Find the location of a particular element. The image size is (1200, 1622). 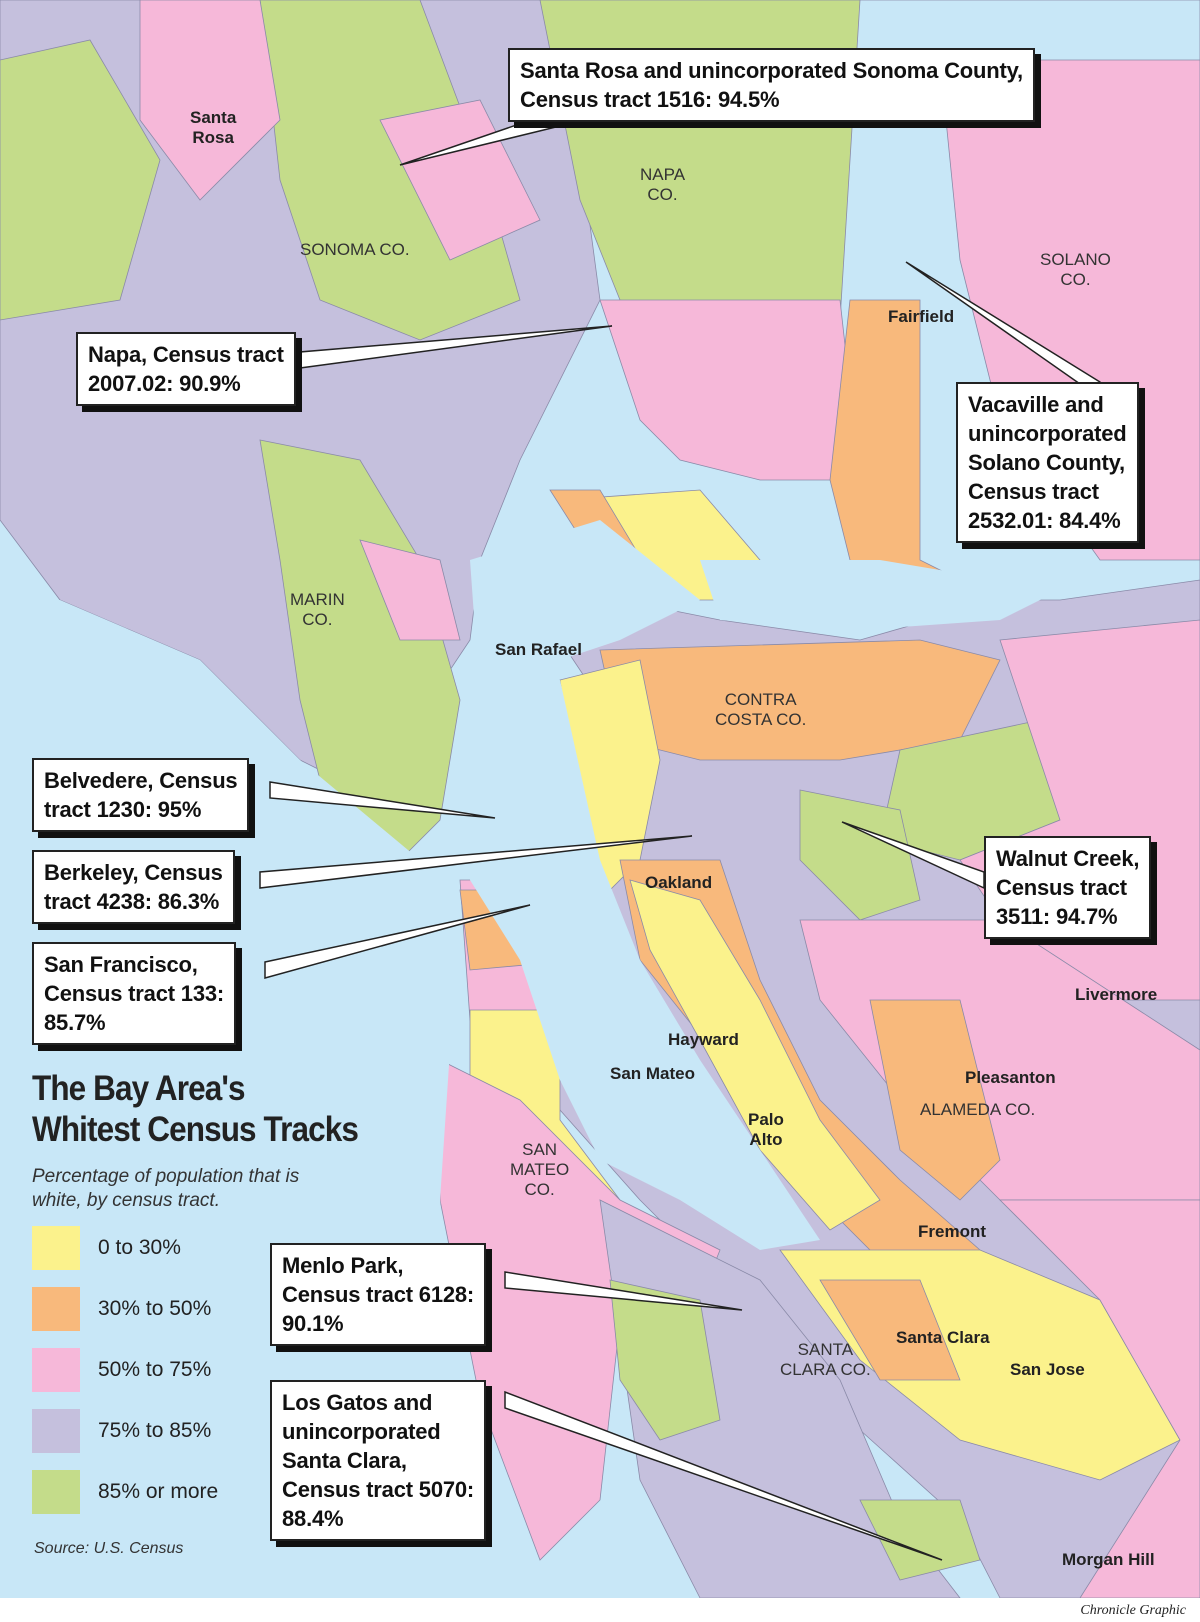

county-label: NAPA CO. is located at coordinates (663, 184).